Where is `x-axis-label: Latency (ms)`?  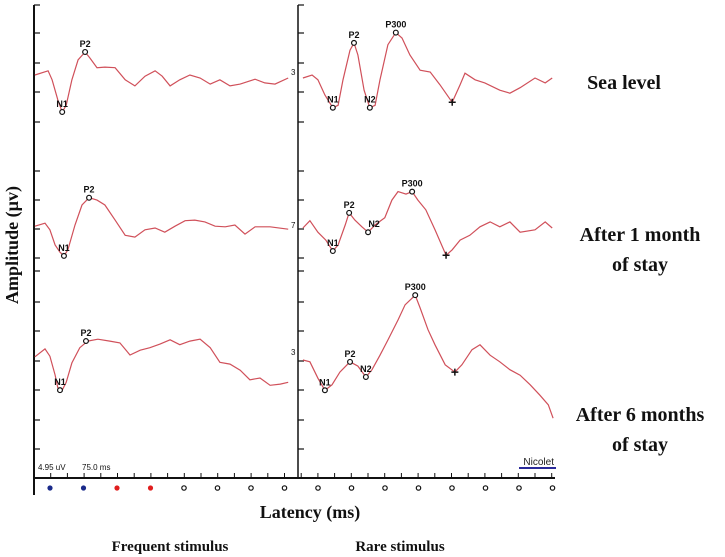 x-axis-label: Latency (ms) is located at coordinates (310, 512).